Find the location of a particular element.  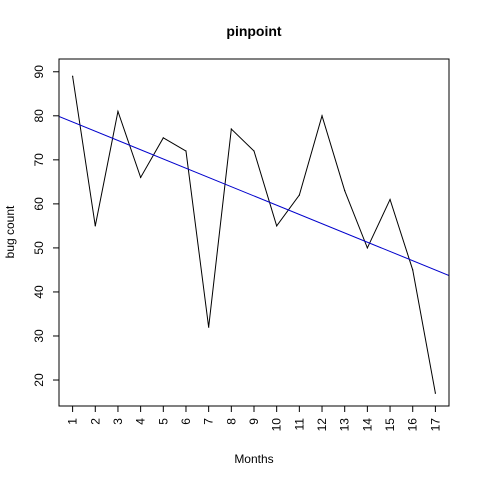

x-tick-label: 12 is located at coordinates (322, 425).